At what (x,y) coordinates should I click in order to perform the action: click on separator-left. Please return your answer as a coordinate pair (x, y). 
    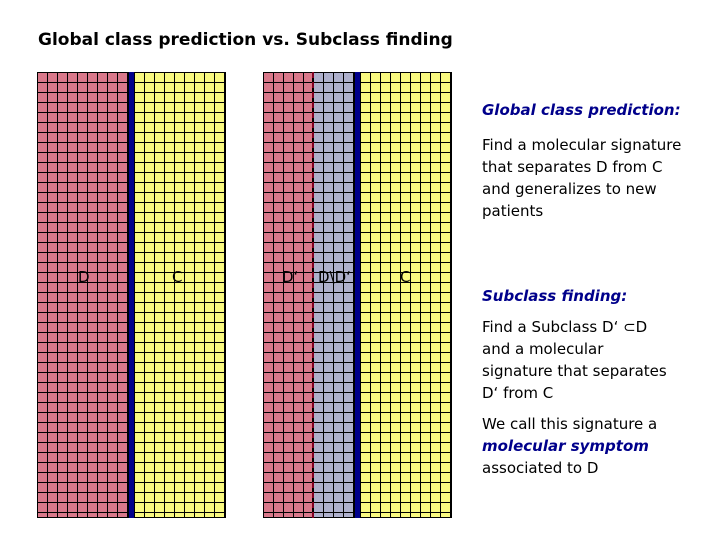
    Looking at the image, I should click on (131, 295).